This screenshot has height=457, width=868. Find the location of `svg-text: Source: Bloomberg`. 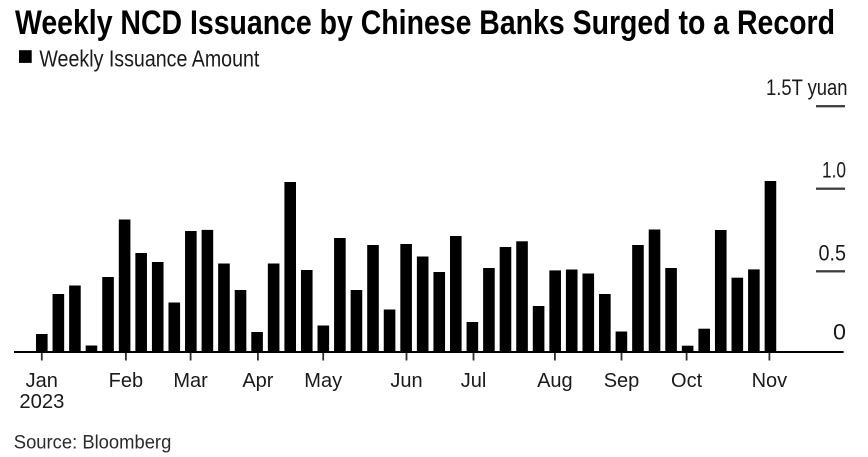

svg-text: Source: Bloomberg is located at coordinates (93, 443).